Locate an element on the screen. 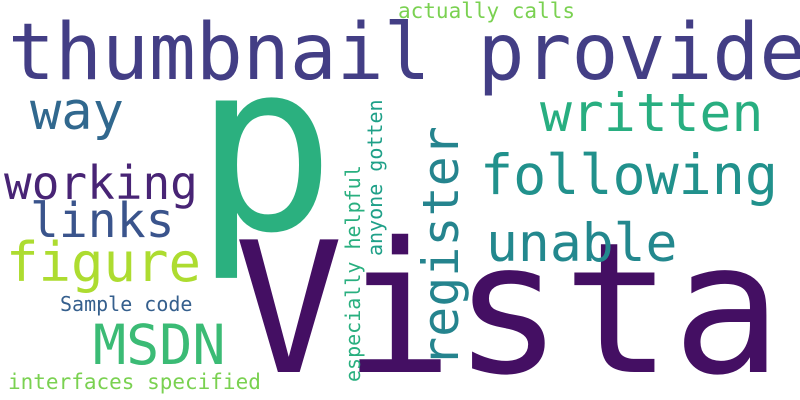  word-working: working is located at coordinates (101, 183).